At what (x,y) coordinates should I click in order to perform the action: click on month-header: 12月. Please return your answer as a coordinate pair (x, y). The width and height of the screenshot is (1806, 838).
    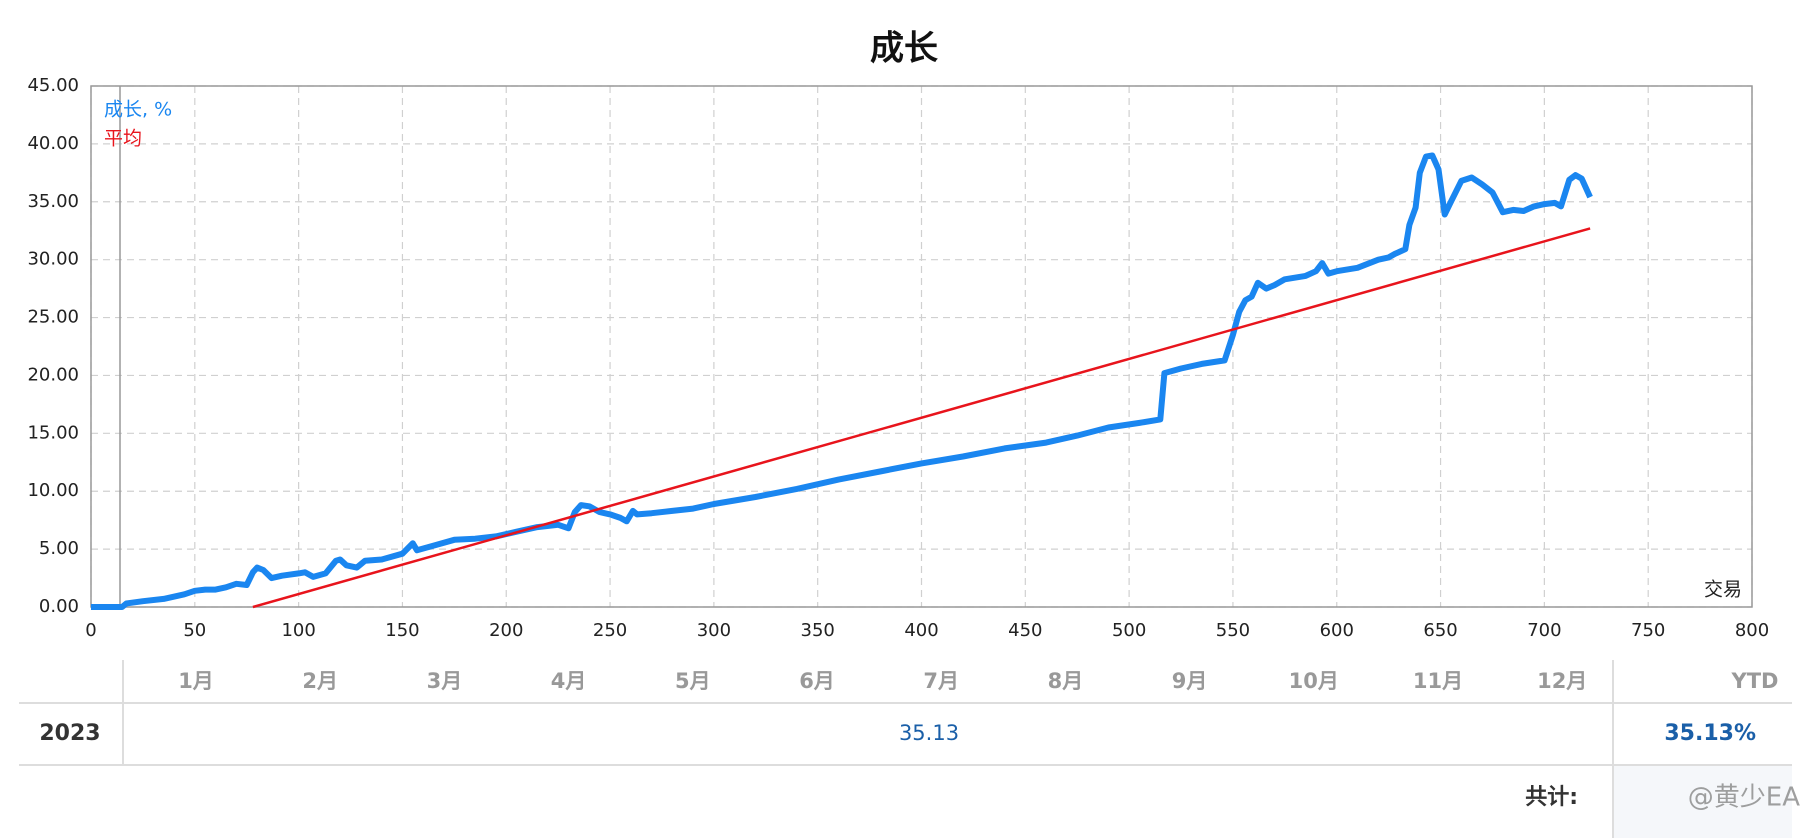
    Looking at the image, I should click on (1562, 681).